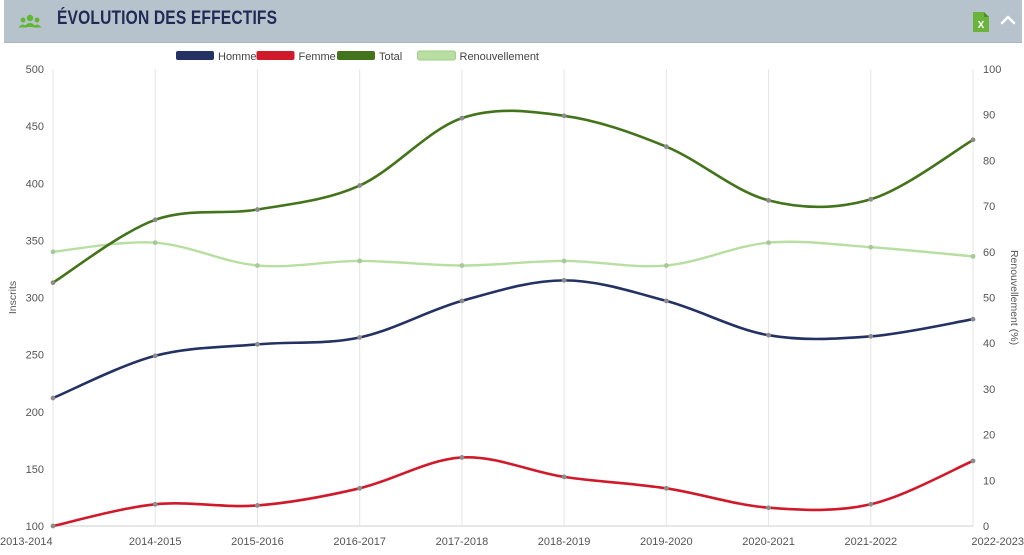 This screenshot has width=1024, height=555. Describe the element at coordinates (989, 481) in the screenshot. I see `y-right-tick-label: 10` at that location.